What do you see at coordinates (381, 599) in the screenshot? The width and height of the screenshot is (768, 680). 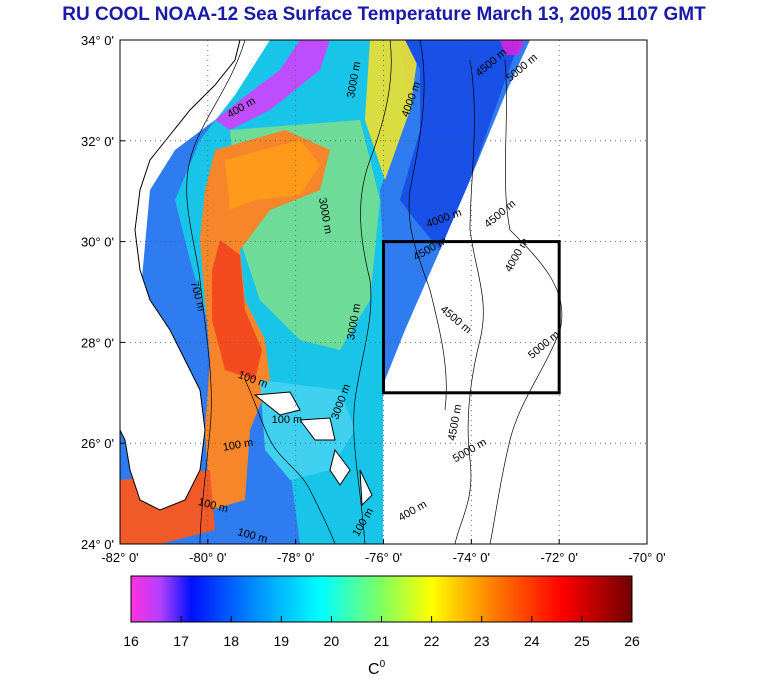 I see `colorbar-gradient` at bounding box center [381, 599].